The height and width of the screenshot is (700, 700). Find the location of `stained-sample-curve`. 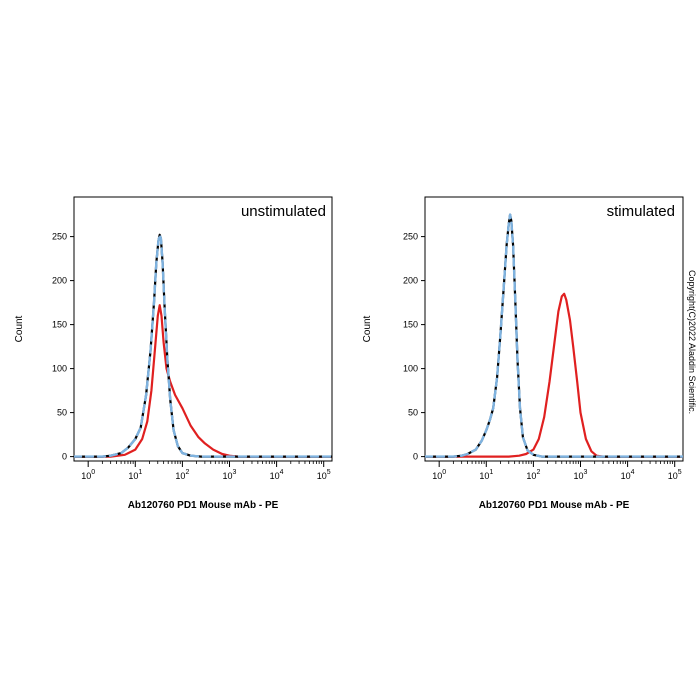

stained-sample-curve is located at coordinates (203, 381).